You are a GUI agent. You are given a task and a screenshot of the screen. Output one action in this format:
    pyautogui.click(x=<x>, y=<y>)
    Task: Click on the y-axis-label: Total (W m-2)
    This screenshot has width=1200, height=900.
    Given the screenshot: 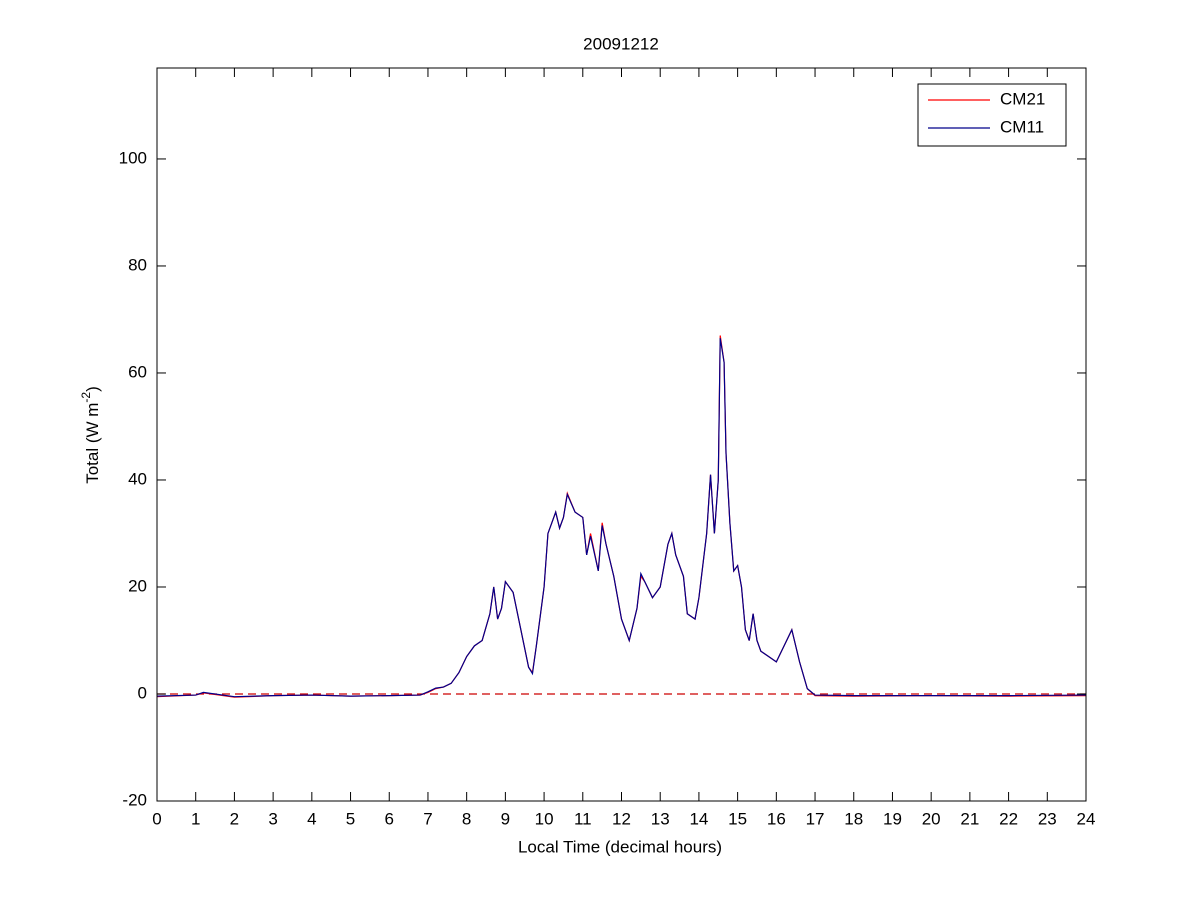 What is the action you would take?
    pyautogui.click(x=90, y=435)
    